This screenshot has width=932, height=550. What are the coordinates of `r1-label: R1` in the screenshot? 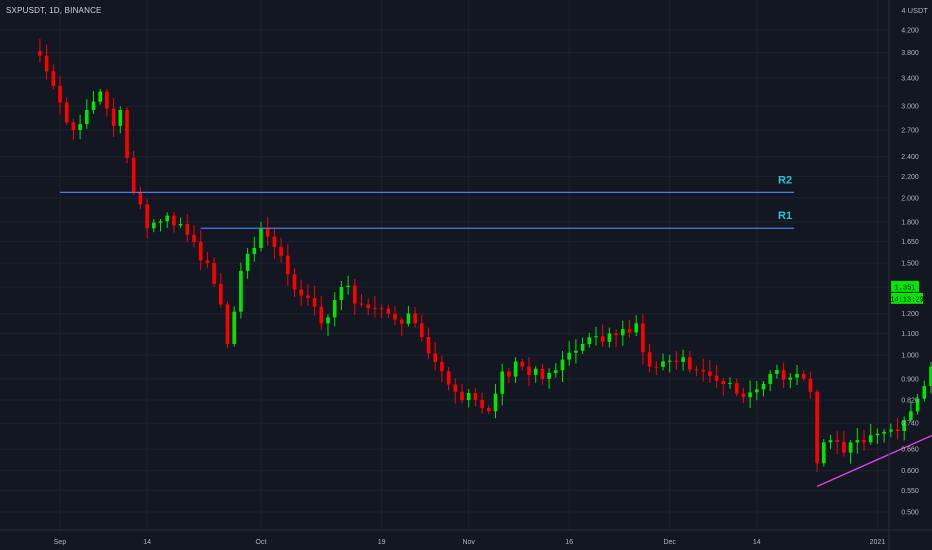 It's located at (785, 216).